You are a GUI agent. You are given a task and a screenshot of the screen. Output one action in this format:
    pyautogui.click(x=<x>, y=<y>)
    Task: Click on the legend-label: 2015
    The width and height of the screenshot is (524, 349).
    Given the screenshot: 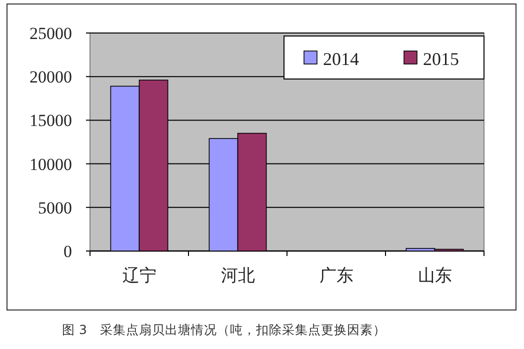 What is the action you would take?
    pyautogui.click(x=441, y=59)
    